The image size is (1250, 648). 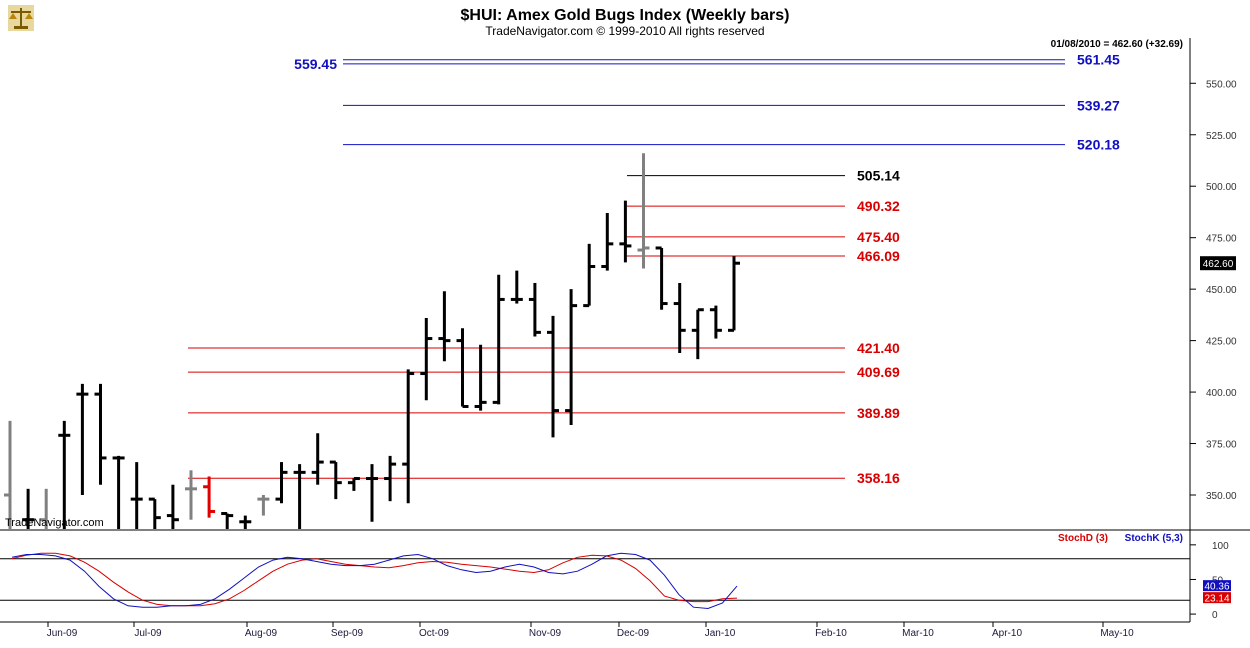 What do you see at coordinates (1007, 633) in the screenshot?
I see `month-label: Apr-10` at bounding box center [1007, 633].